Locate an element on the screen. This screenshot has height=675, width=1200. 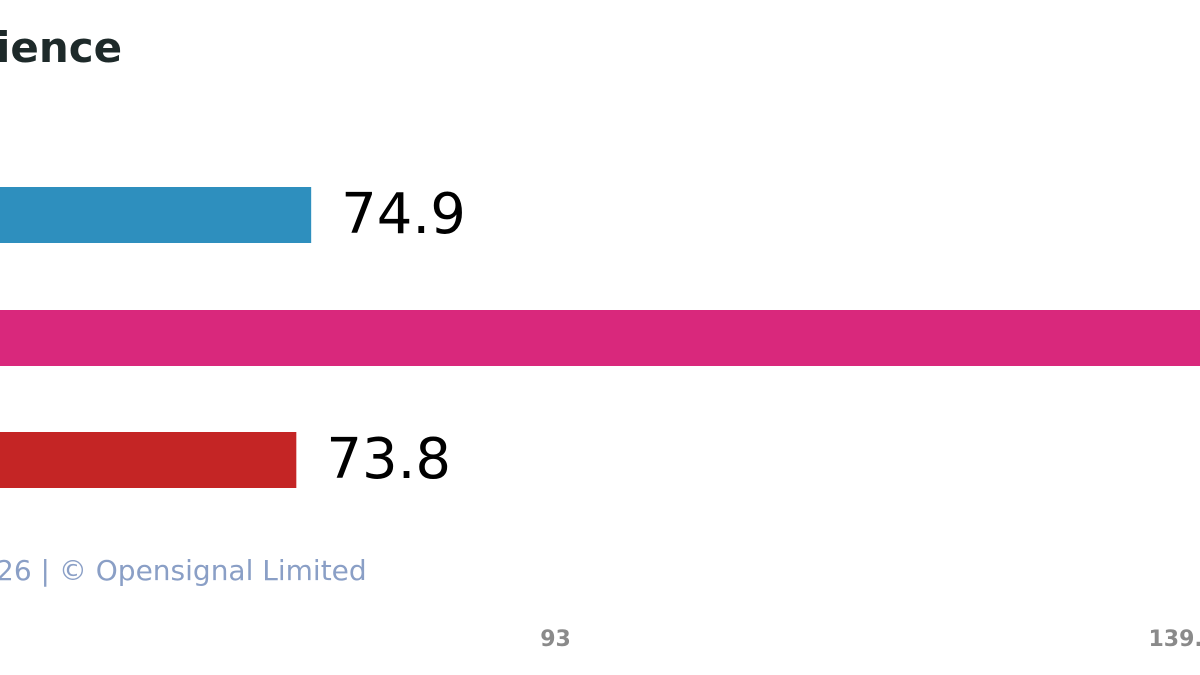
value-label: 73.8 is located at coordinates (388, 459).